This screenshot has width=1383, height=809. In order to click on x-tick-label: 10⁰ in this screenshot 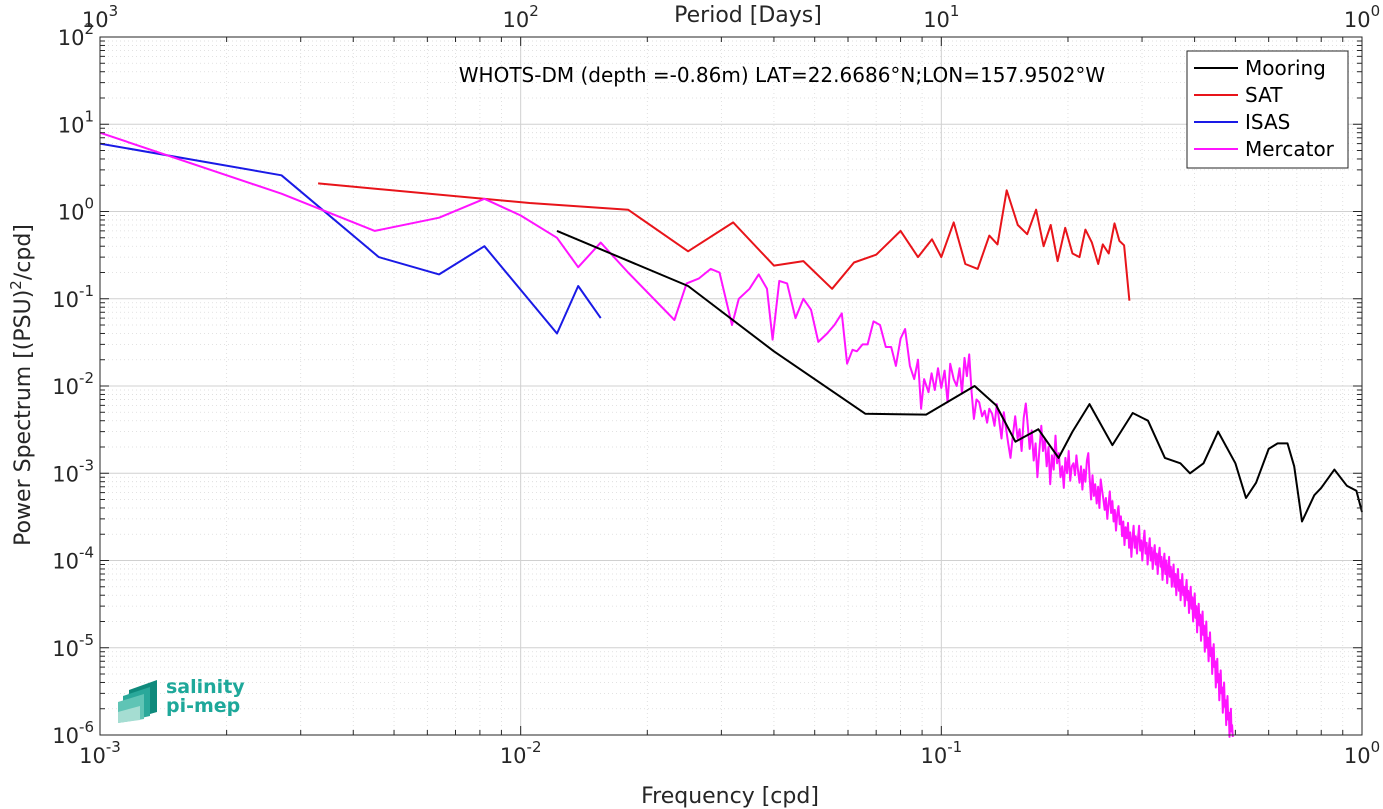, I will do `click(1362, 753)`.